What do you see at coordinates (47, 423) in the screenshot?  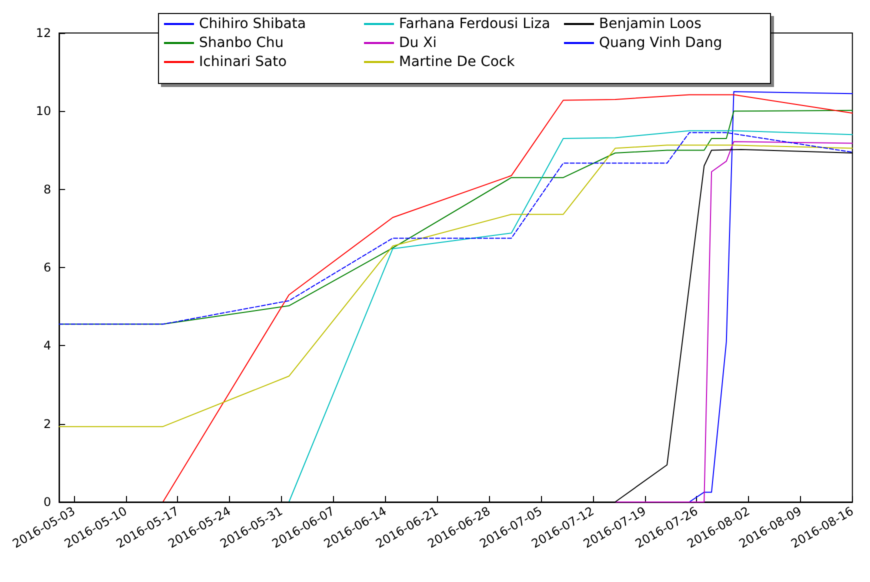 I see `y-tick-label: 2` at bounding box center [47, 423].